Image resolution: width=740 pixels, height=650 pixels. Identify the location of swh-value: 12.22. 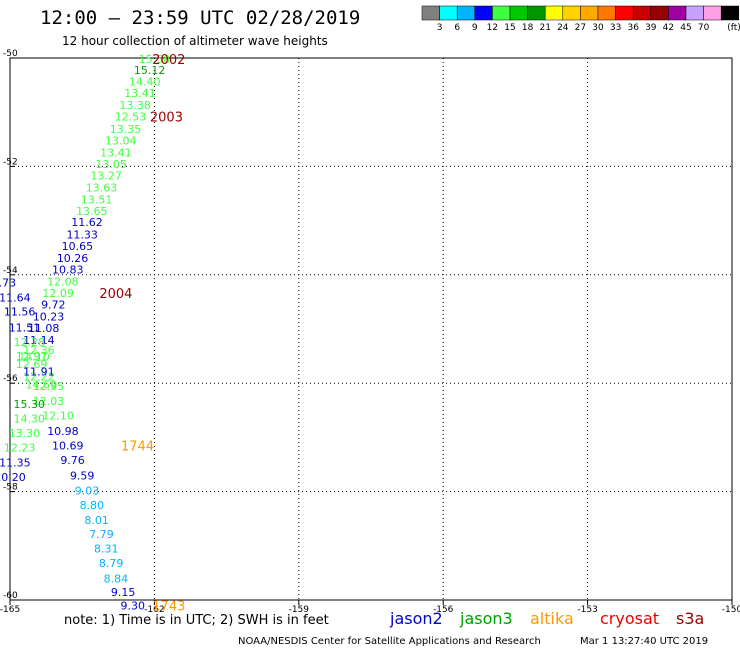
(39, 377).